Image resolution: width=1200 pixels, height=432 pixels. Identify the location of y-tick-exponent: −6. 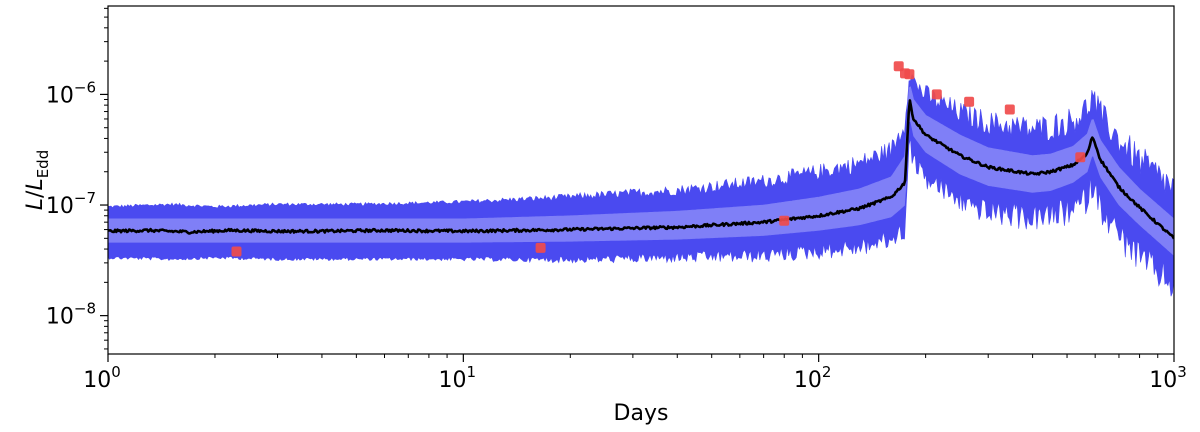
(85, 87).